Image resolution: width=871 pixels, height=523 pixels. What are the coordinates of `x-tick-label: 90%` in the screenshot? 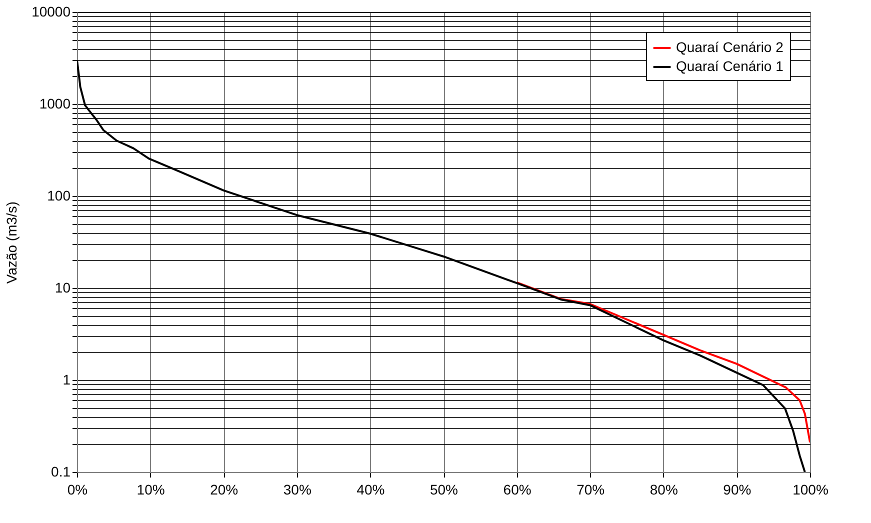 It's located at (737, 490).